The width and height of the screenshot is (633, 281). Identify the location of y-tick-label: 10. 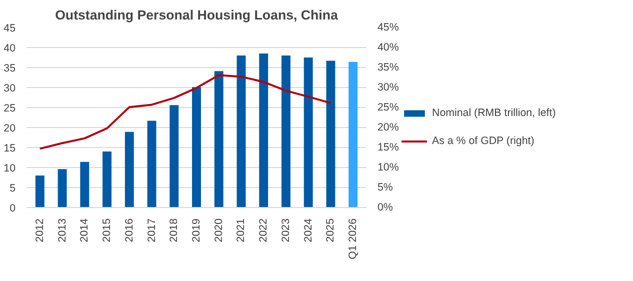
(10, 168).